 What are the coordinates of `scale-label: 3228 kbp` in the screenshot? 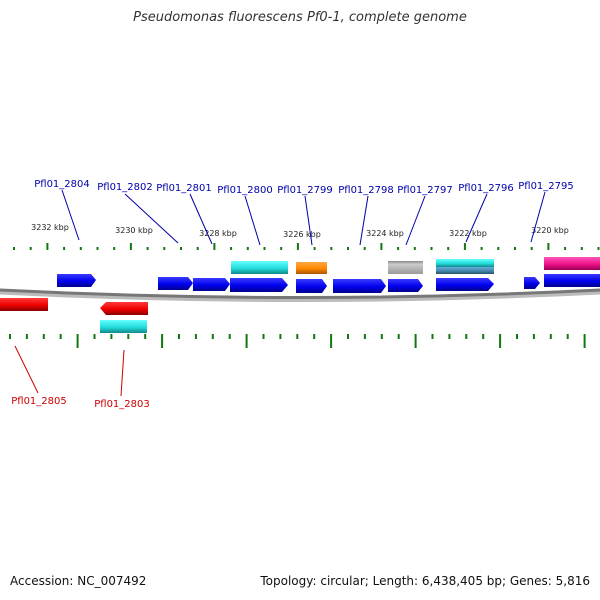 It's located at (218, 233).